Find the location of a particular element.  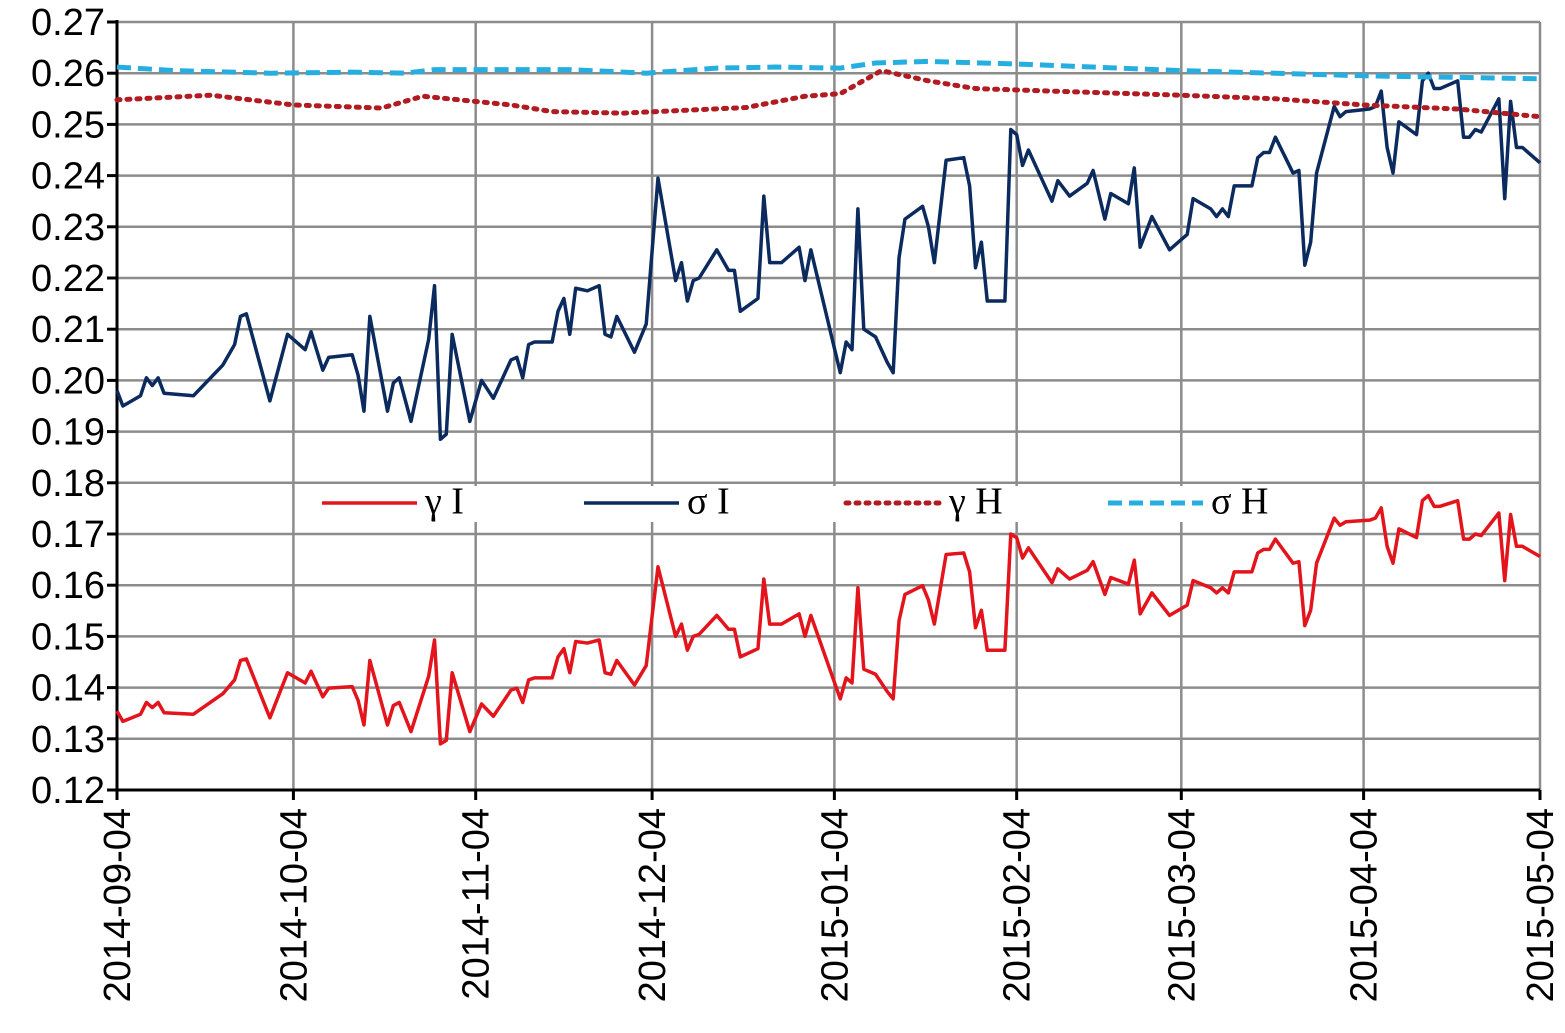

x-tick-label: 2015-05-04 is located at coordinates (1541, 905).